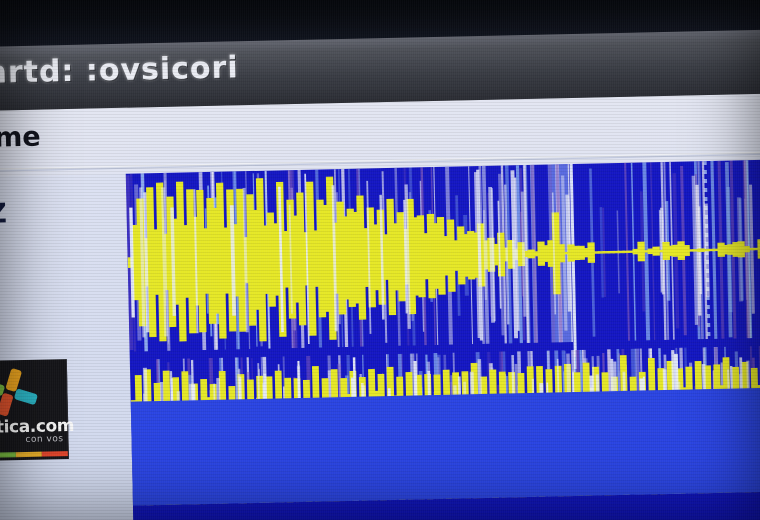 The height and width of the screenshot is (520, 760). Describe the element at coordinates (4, 214) in the screenshot. I see `channel-label-hz: HZ` at that location.